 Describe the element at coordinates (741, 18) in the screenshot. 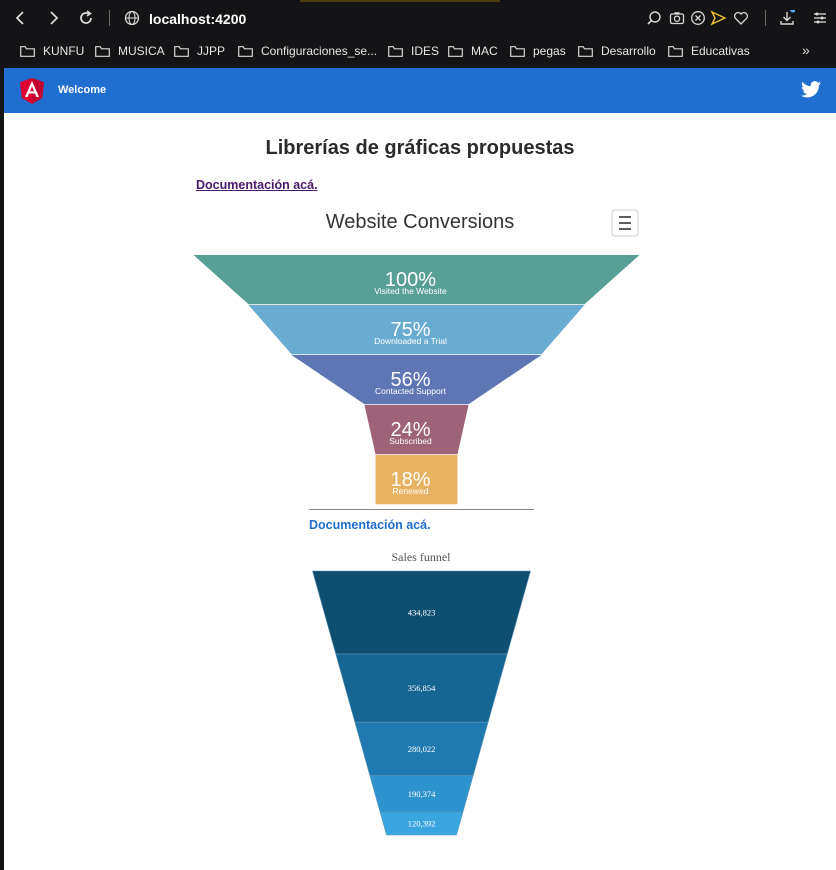

I see `heart-icon` at that location.